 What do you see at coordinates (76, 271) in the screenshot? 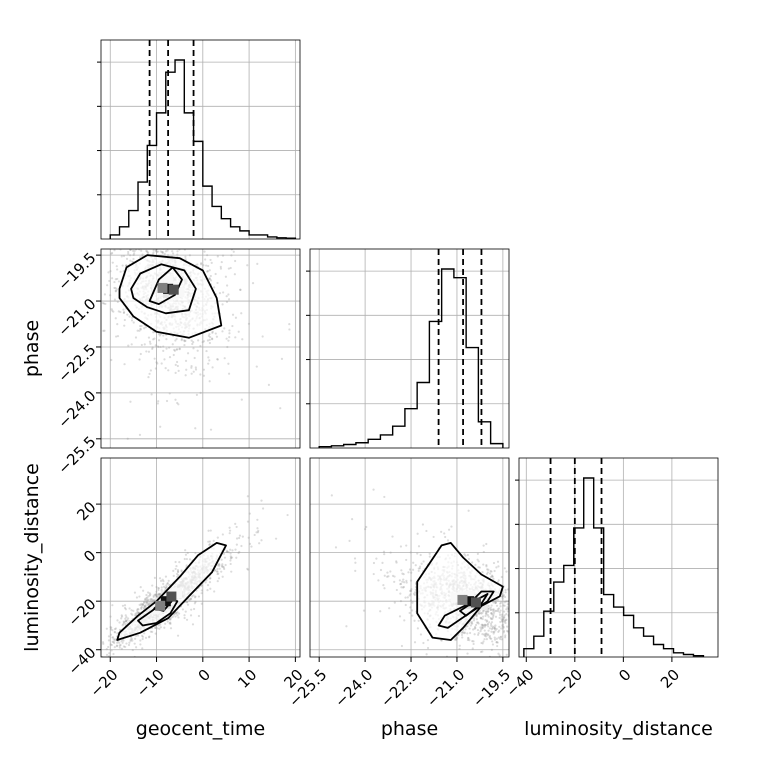
I see `y-tick-label: −19.5` at bounding box center [76, 271].